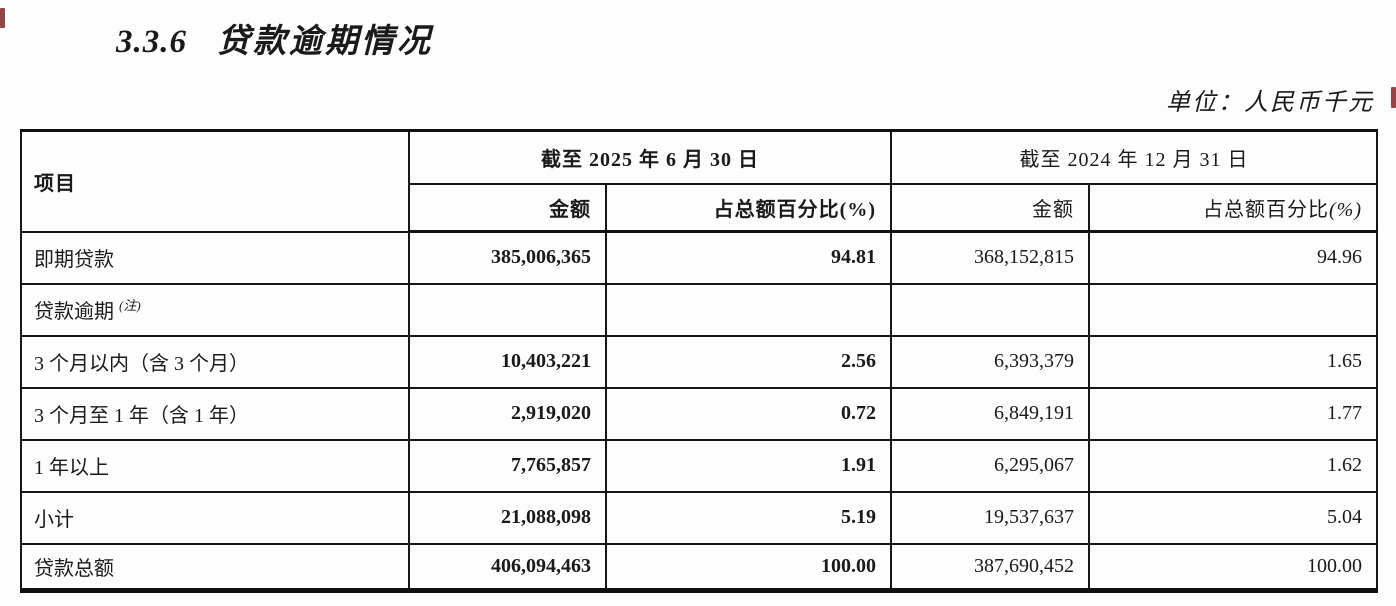 This screenshot has width=1396, height=606. I want to click on column-group-2025: 截至 2025 年 6 月 30 日, so click(650, 157).